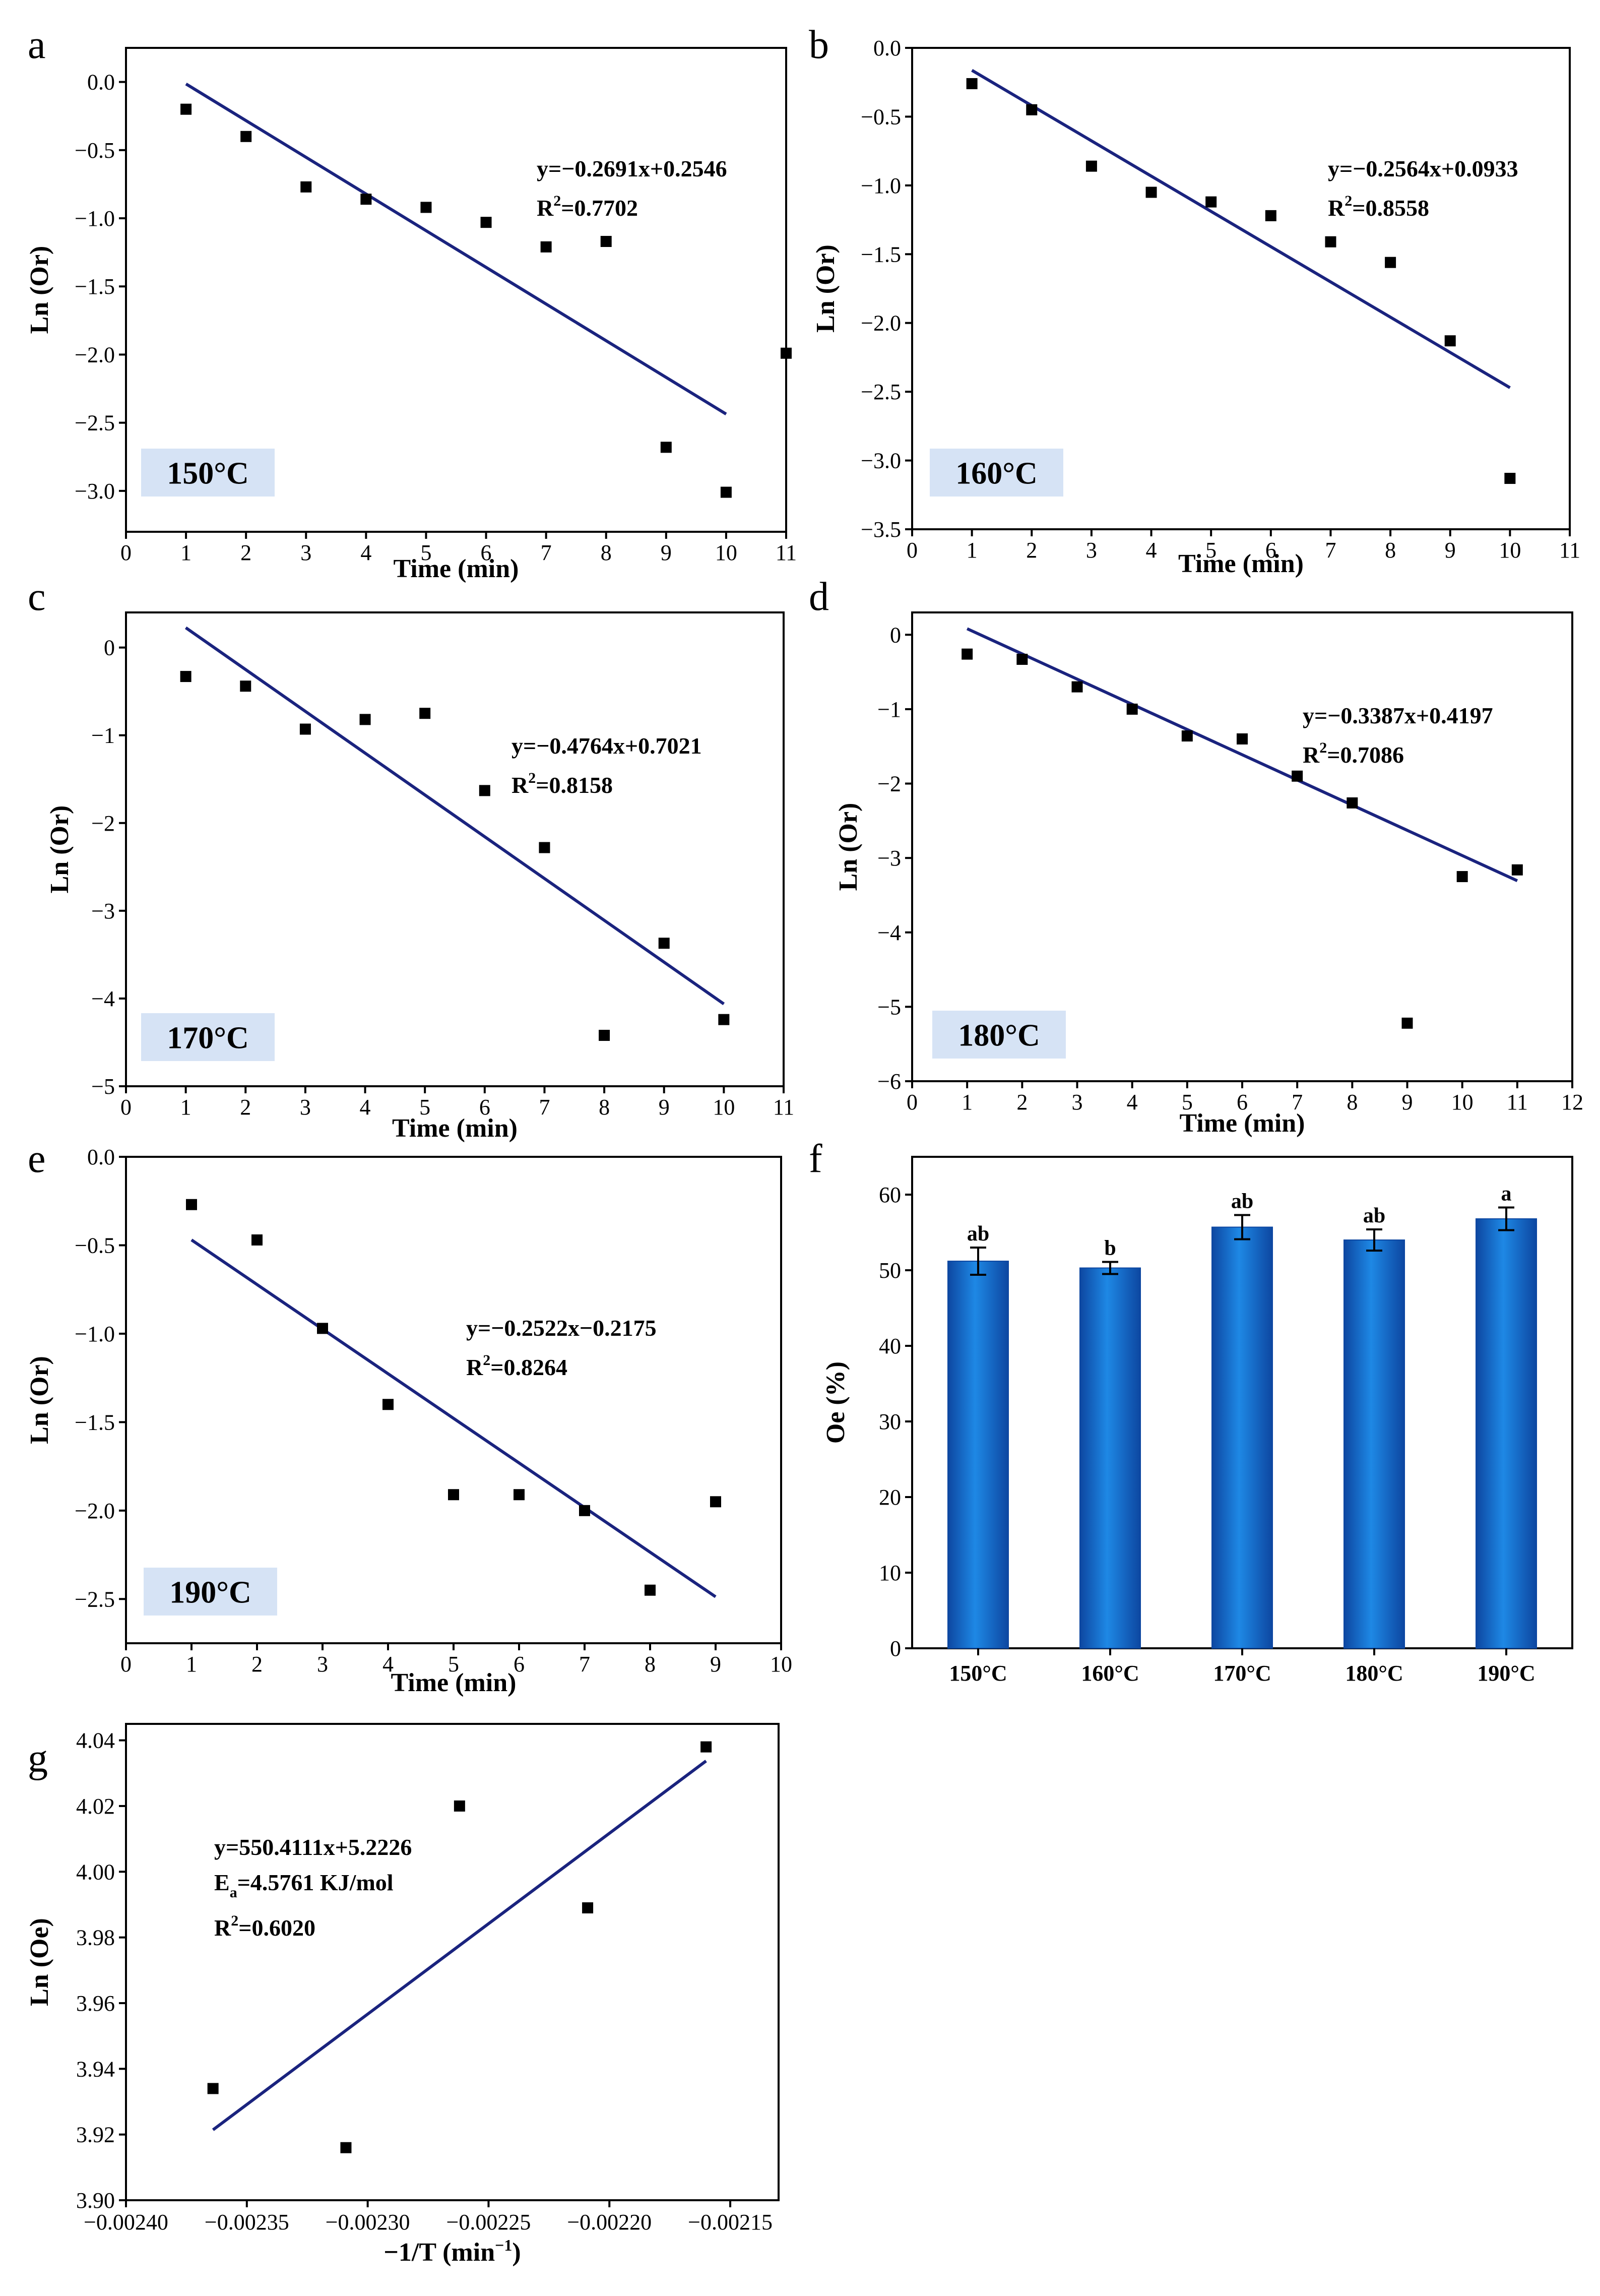  What do you see at coordinates (889, 858) in the screenshot?
I see `y-tick-label: −3` at bounding box center [889, 858].